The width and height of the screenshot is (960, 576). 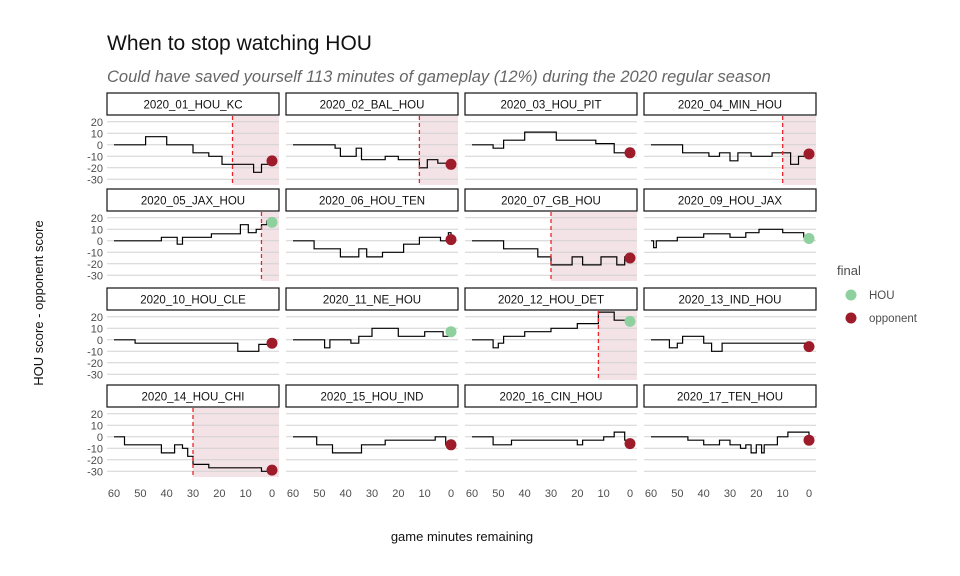 What do you see at coordinates (730, 428) in the screenshot?
I see `panel-2020_17_TEN_HOU: 2020_17_TEN_HOU` at bounding box center [730, 428].